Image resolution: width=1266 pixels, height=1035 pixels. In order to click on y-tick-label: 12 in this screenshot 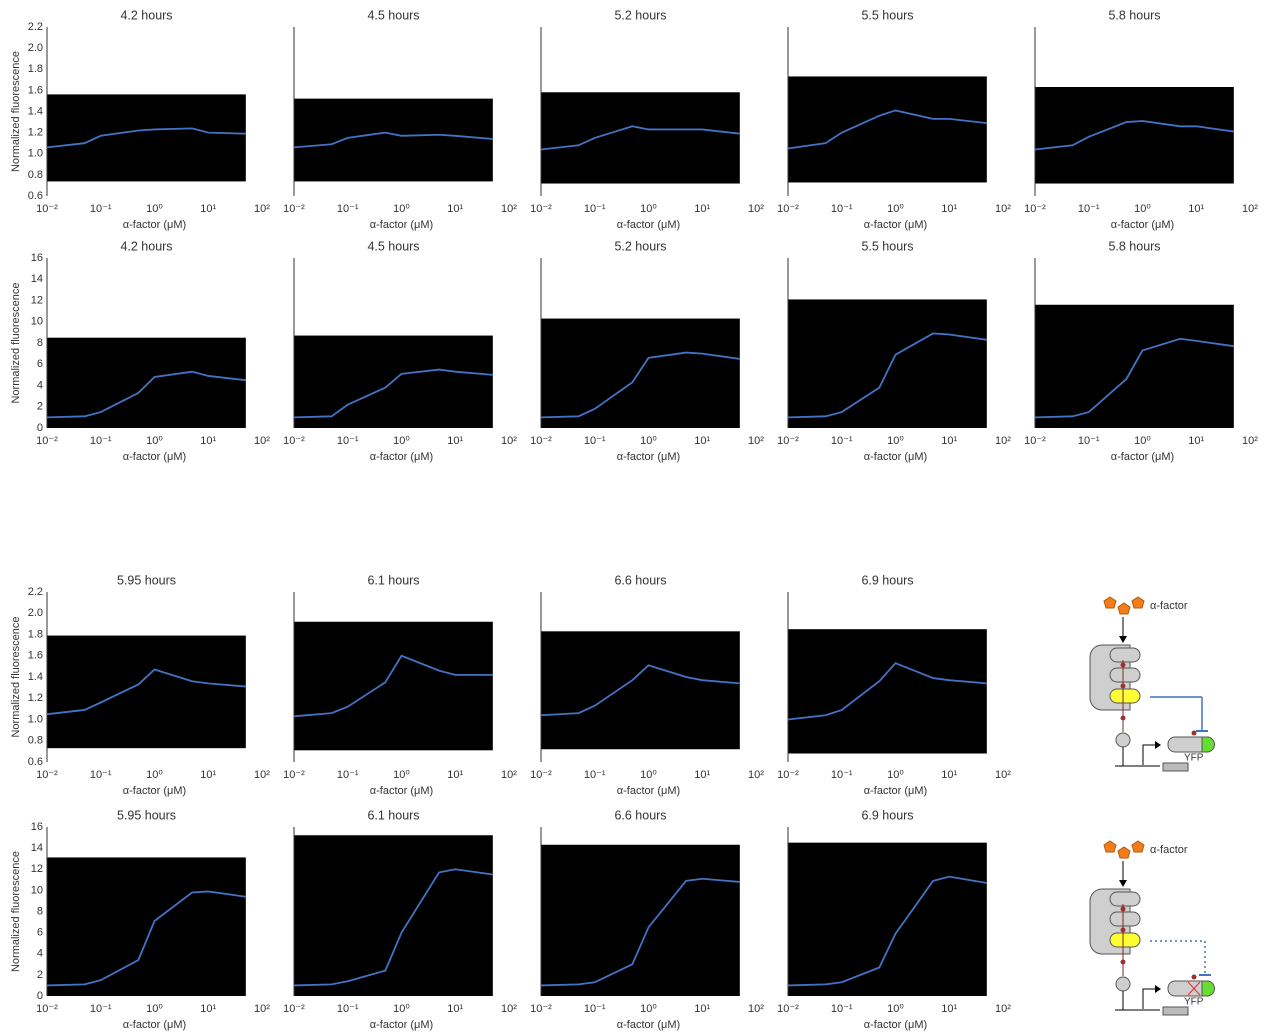, I will do `click(37, 869)`.